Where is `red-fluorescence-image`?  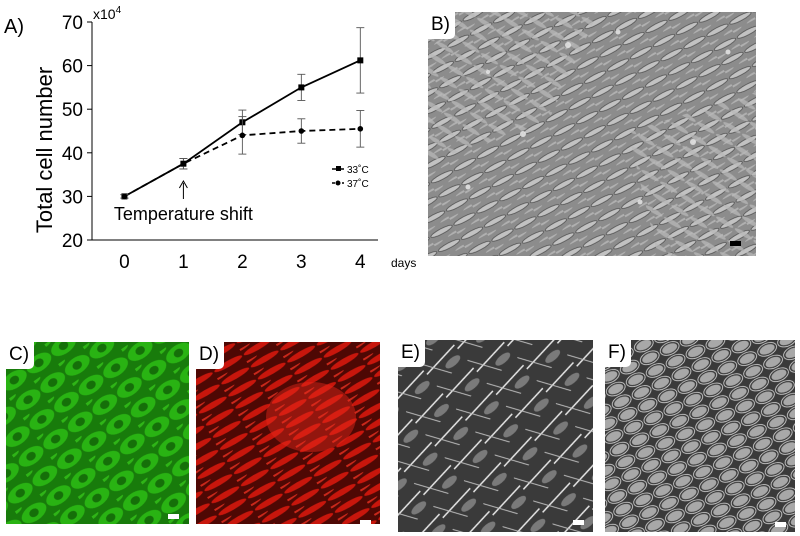
red-fluorescence-image is located at coordinates (288, 433).